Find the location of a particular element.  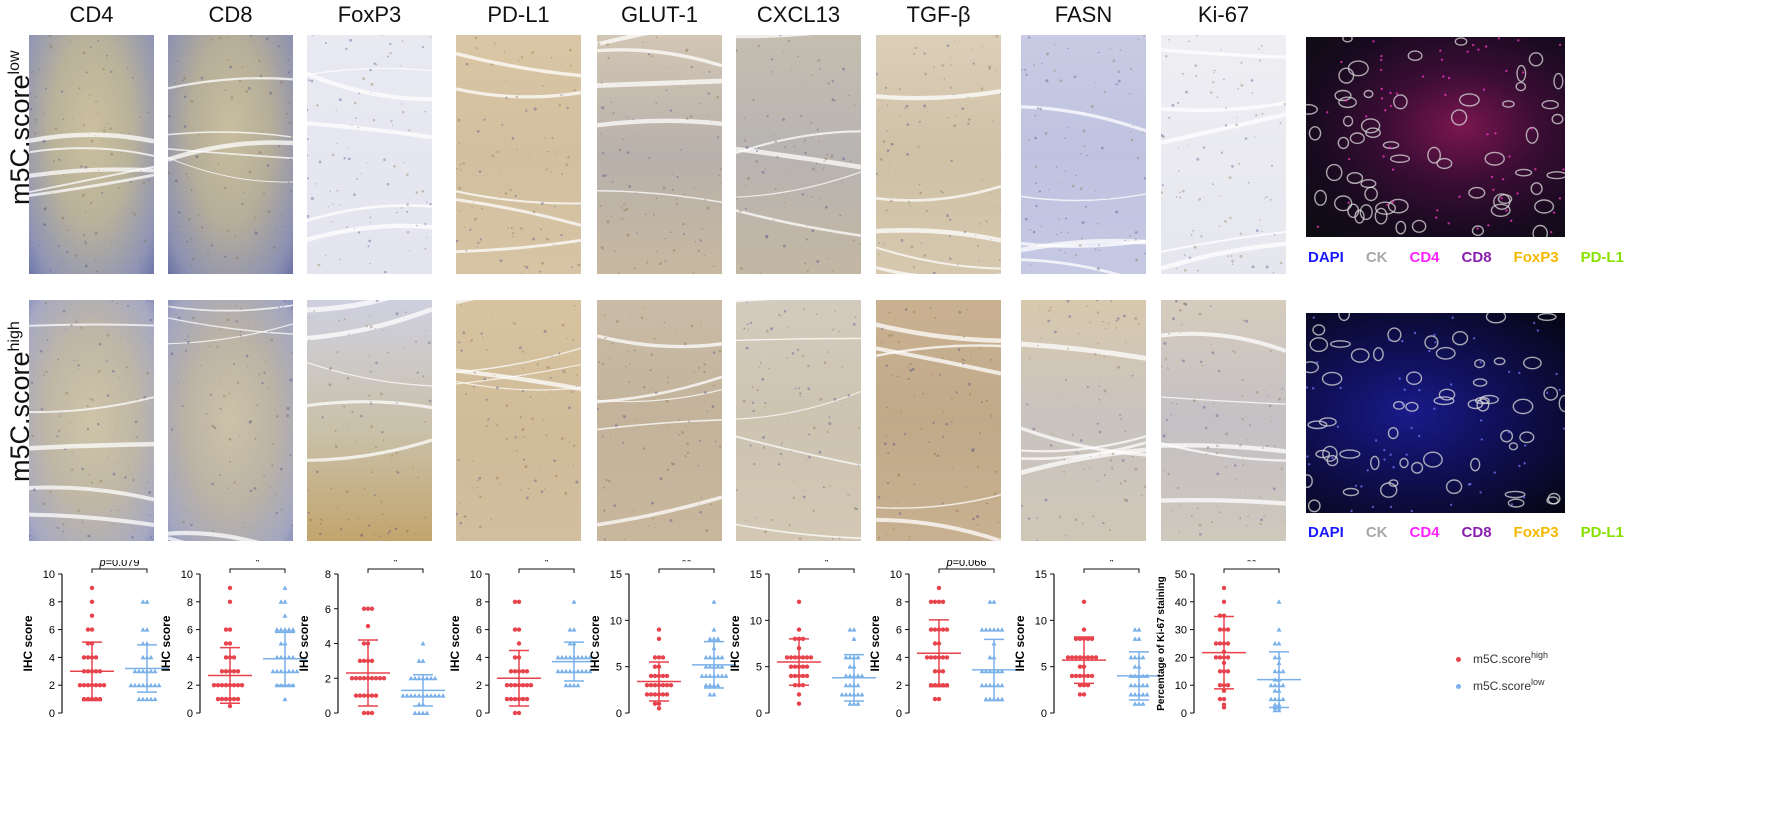

p-value: * is located at coordinates (1111, 564).